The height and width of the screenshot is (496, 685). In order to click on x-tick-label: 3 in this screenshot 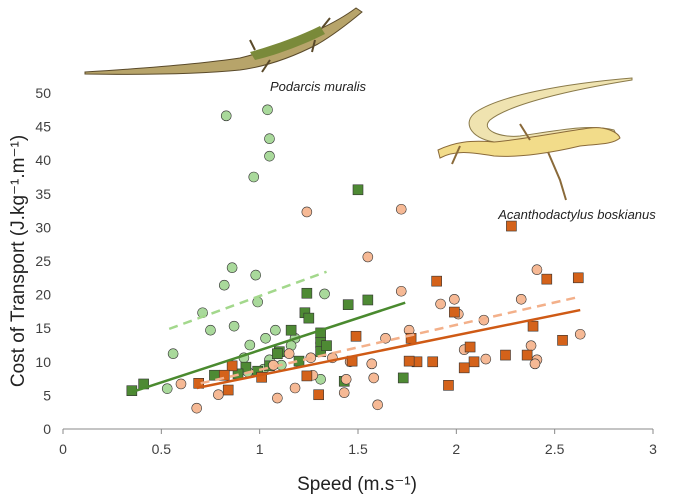, I will do `click(653, 449)`.